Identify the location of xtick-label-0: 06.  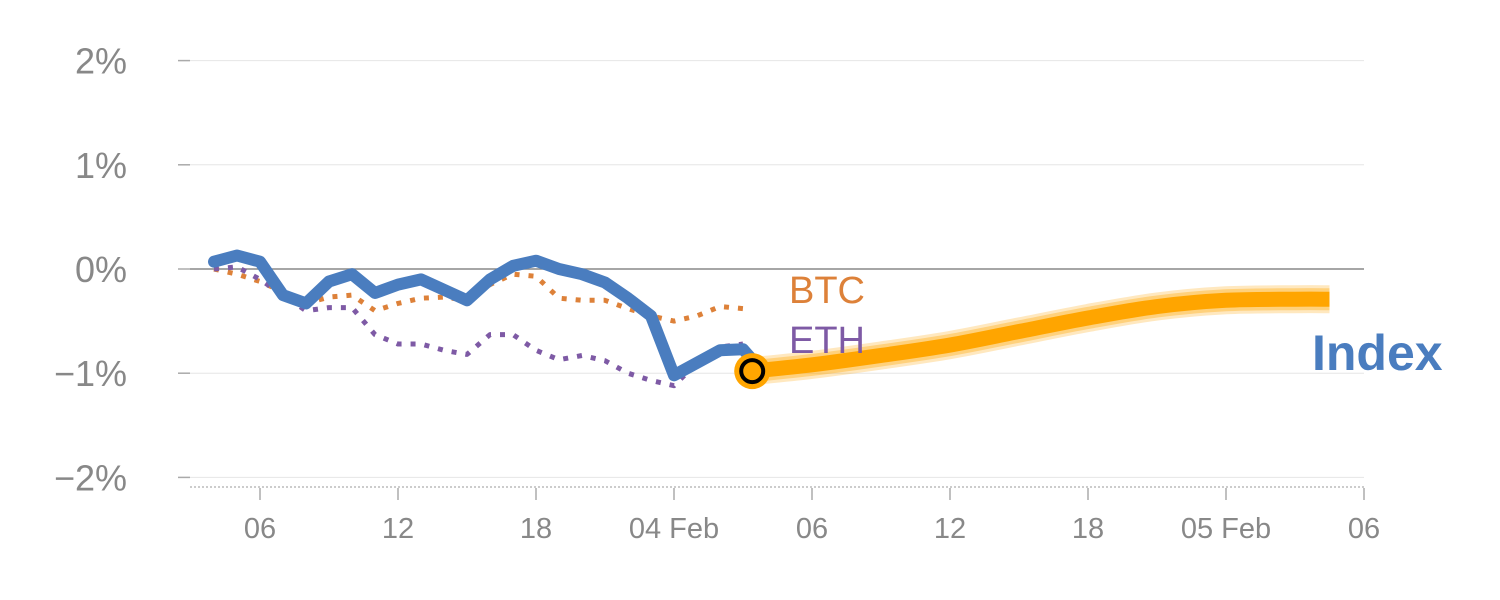
(260, 529).